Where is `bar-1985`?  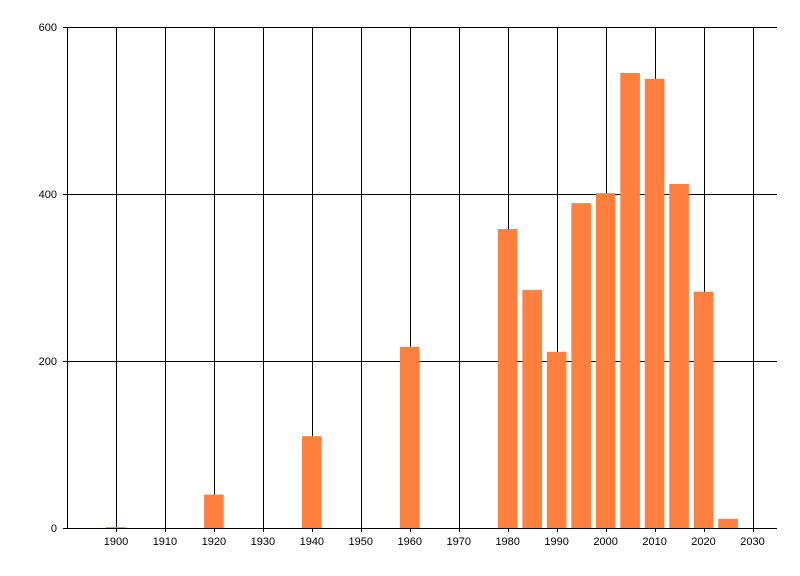
bar-1985 is located at coordinates (532, 409).